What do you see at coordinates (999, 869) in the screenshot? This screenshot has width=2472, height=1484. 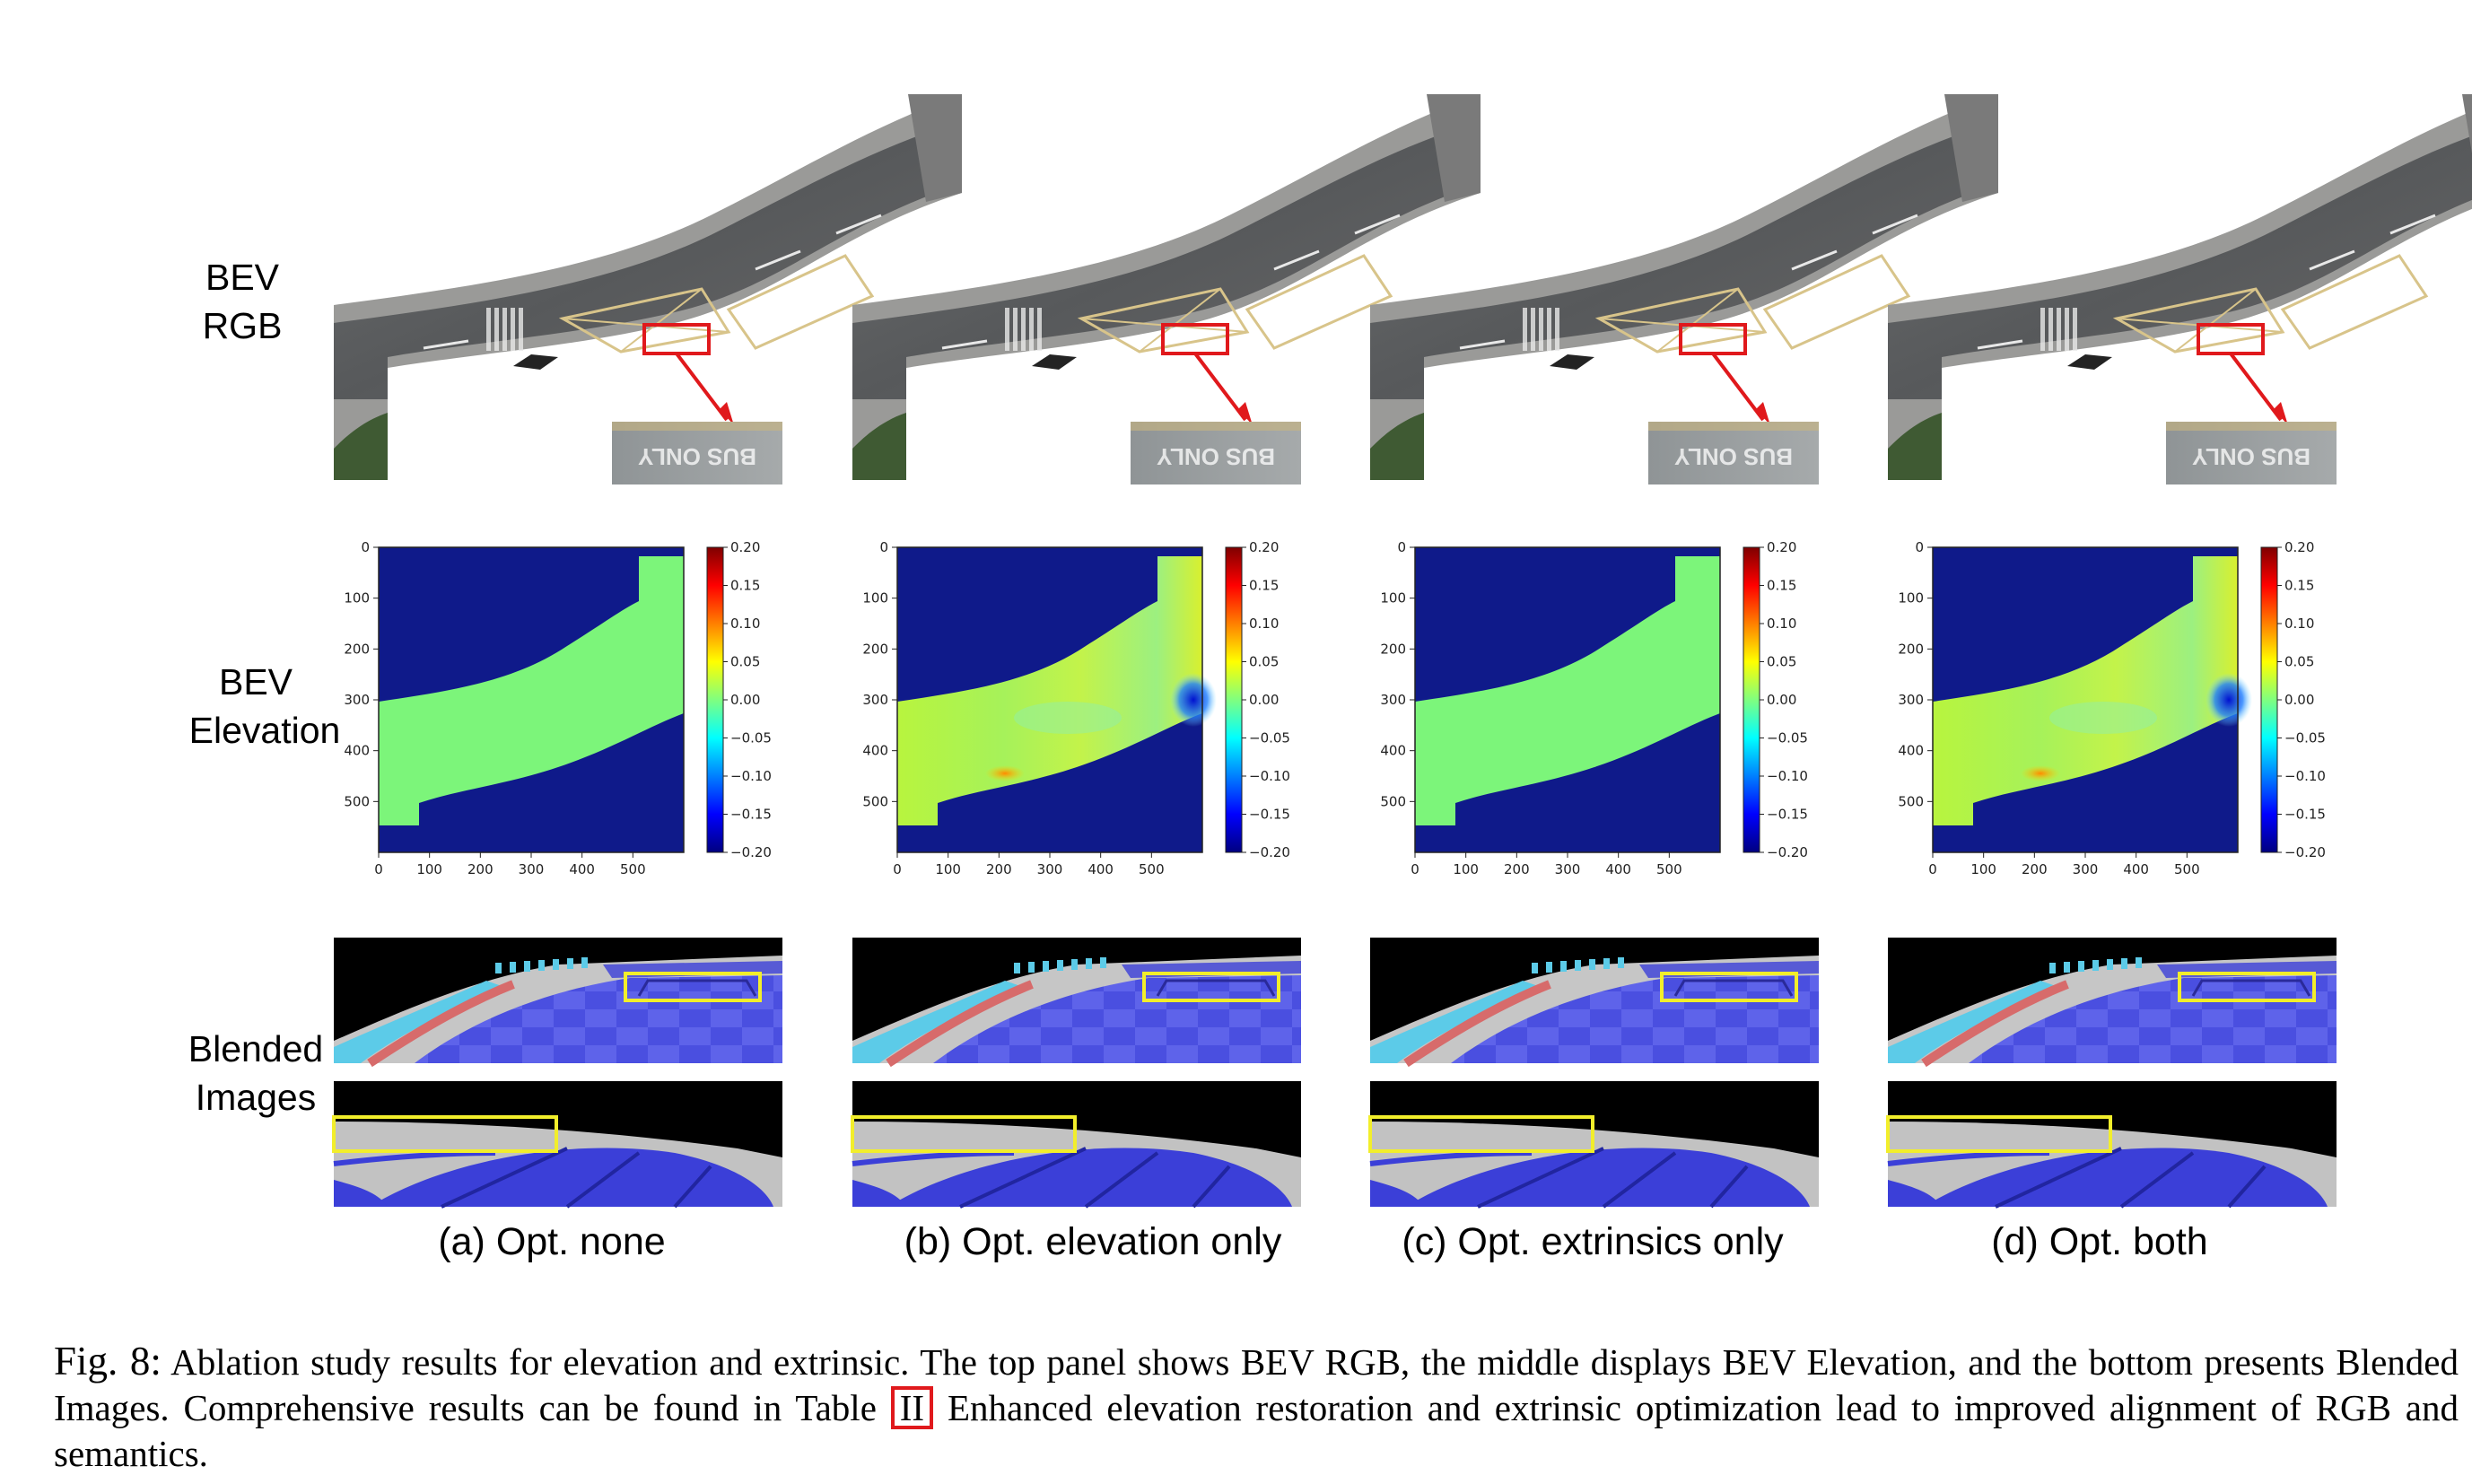 I see `x-tick-label: 200` at bounding box center [999, 869].